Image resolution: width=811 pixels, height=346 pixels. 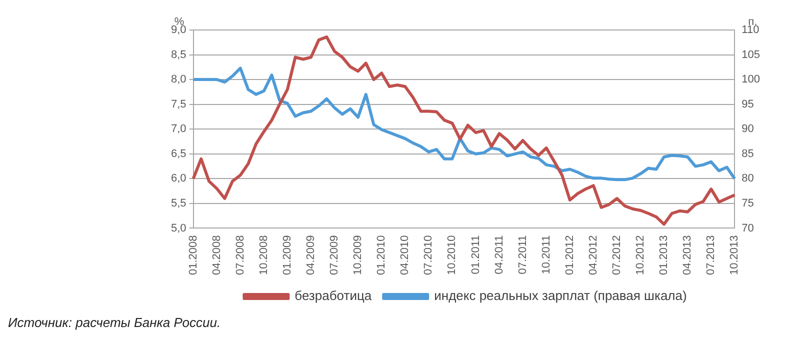 What do you see at coordinates (546, 254) in the screenshot?
I see `x-tick-label: 10.2011` at bounding box center [546, 254].